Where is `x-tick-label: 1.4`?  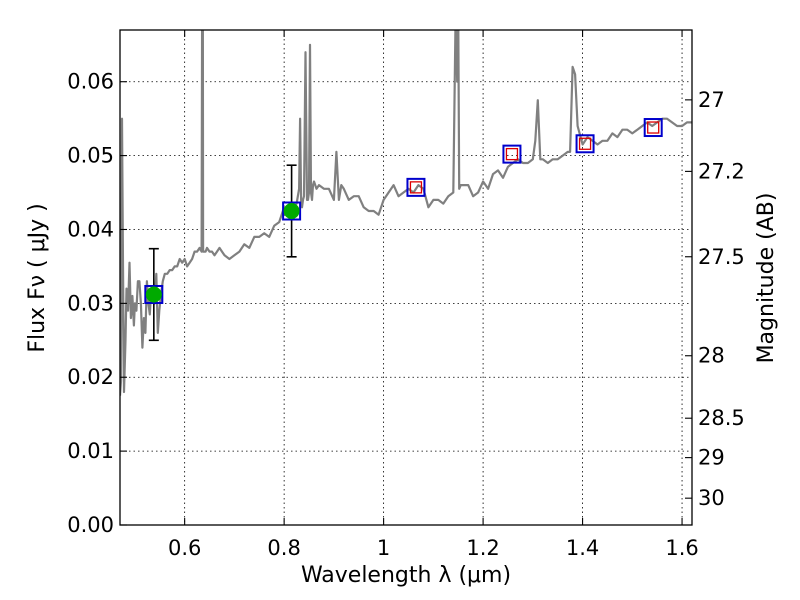 x-tick-label: 1.4 is located at coordinates (582, 548).